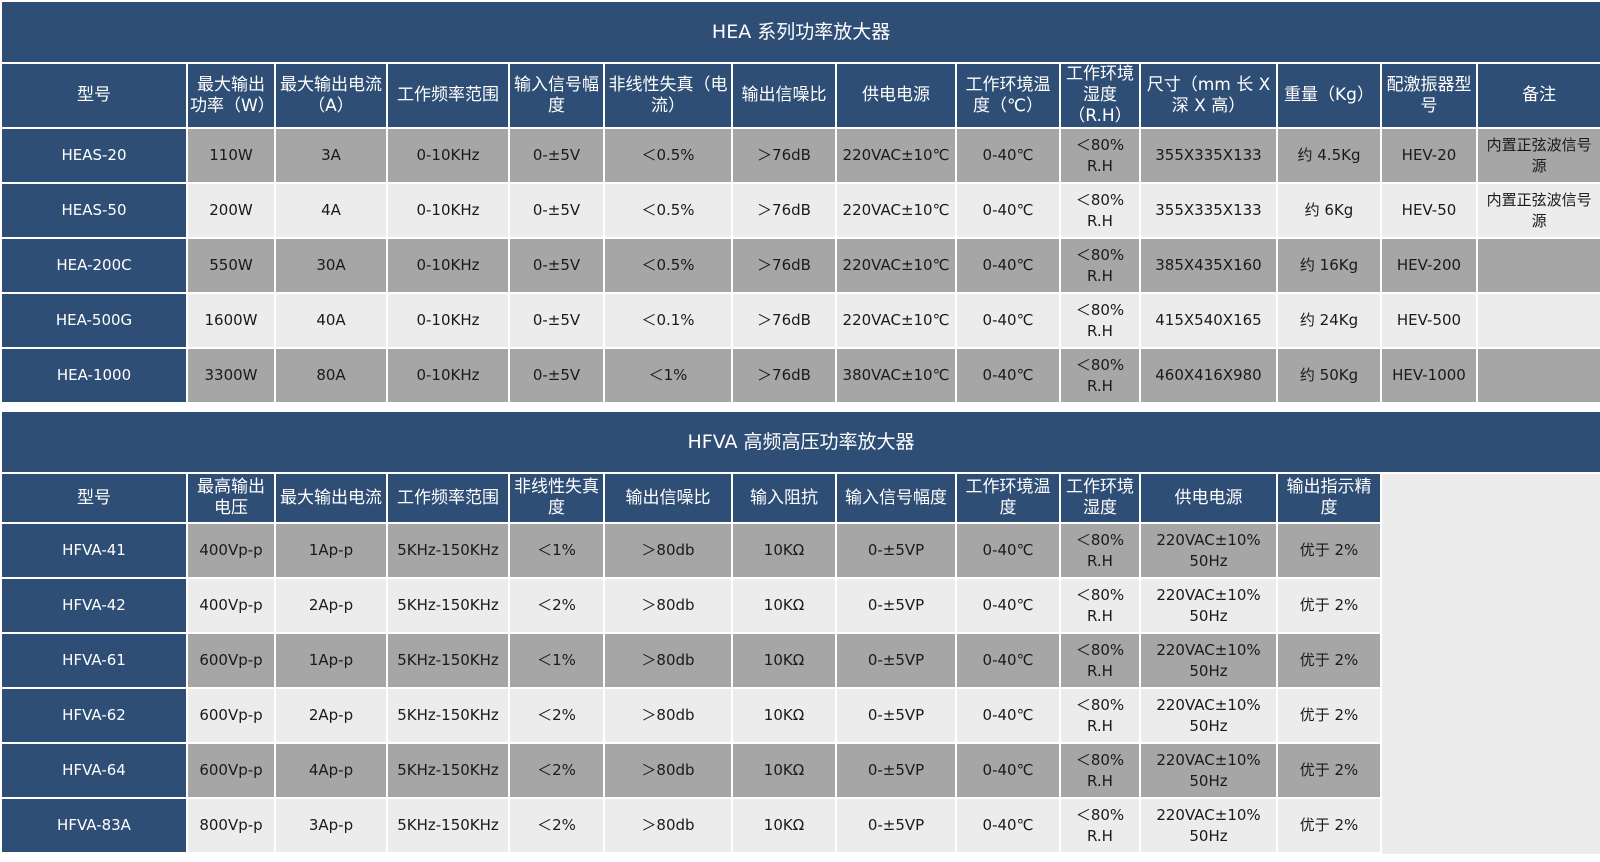 This screenshot has width=1600, height=862. Describe the element at coordinates (1429, 210) in the screenshot. I see `table-cell: HEV-50` at that location.